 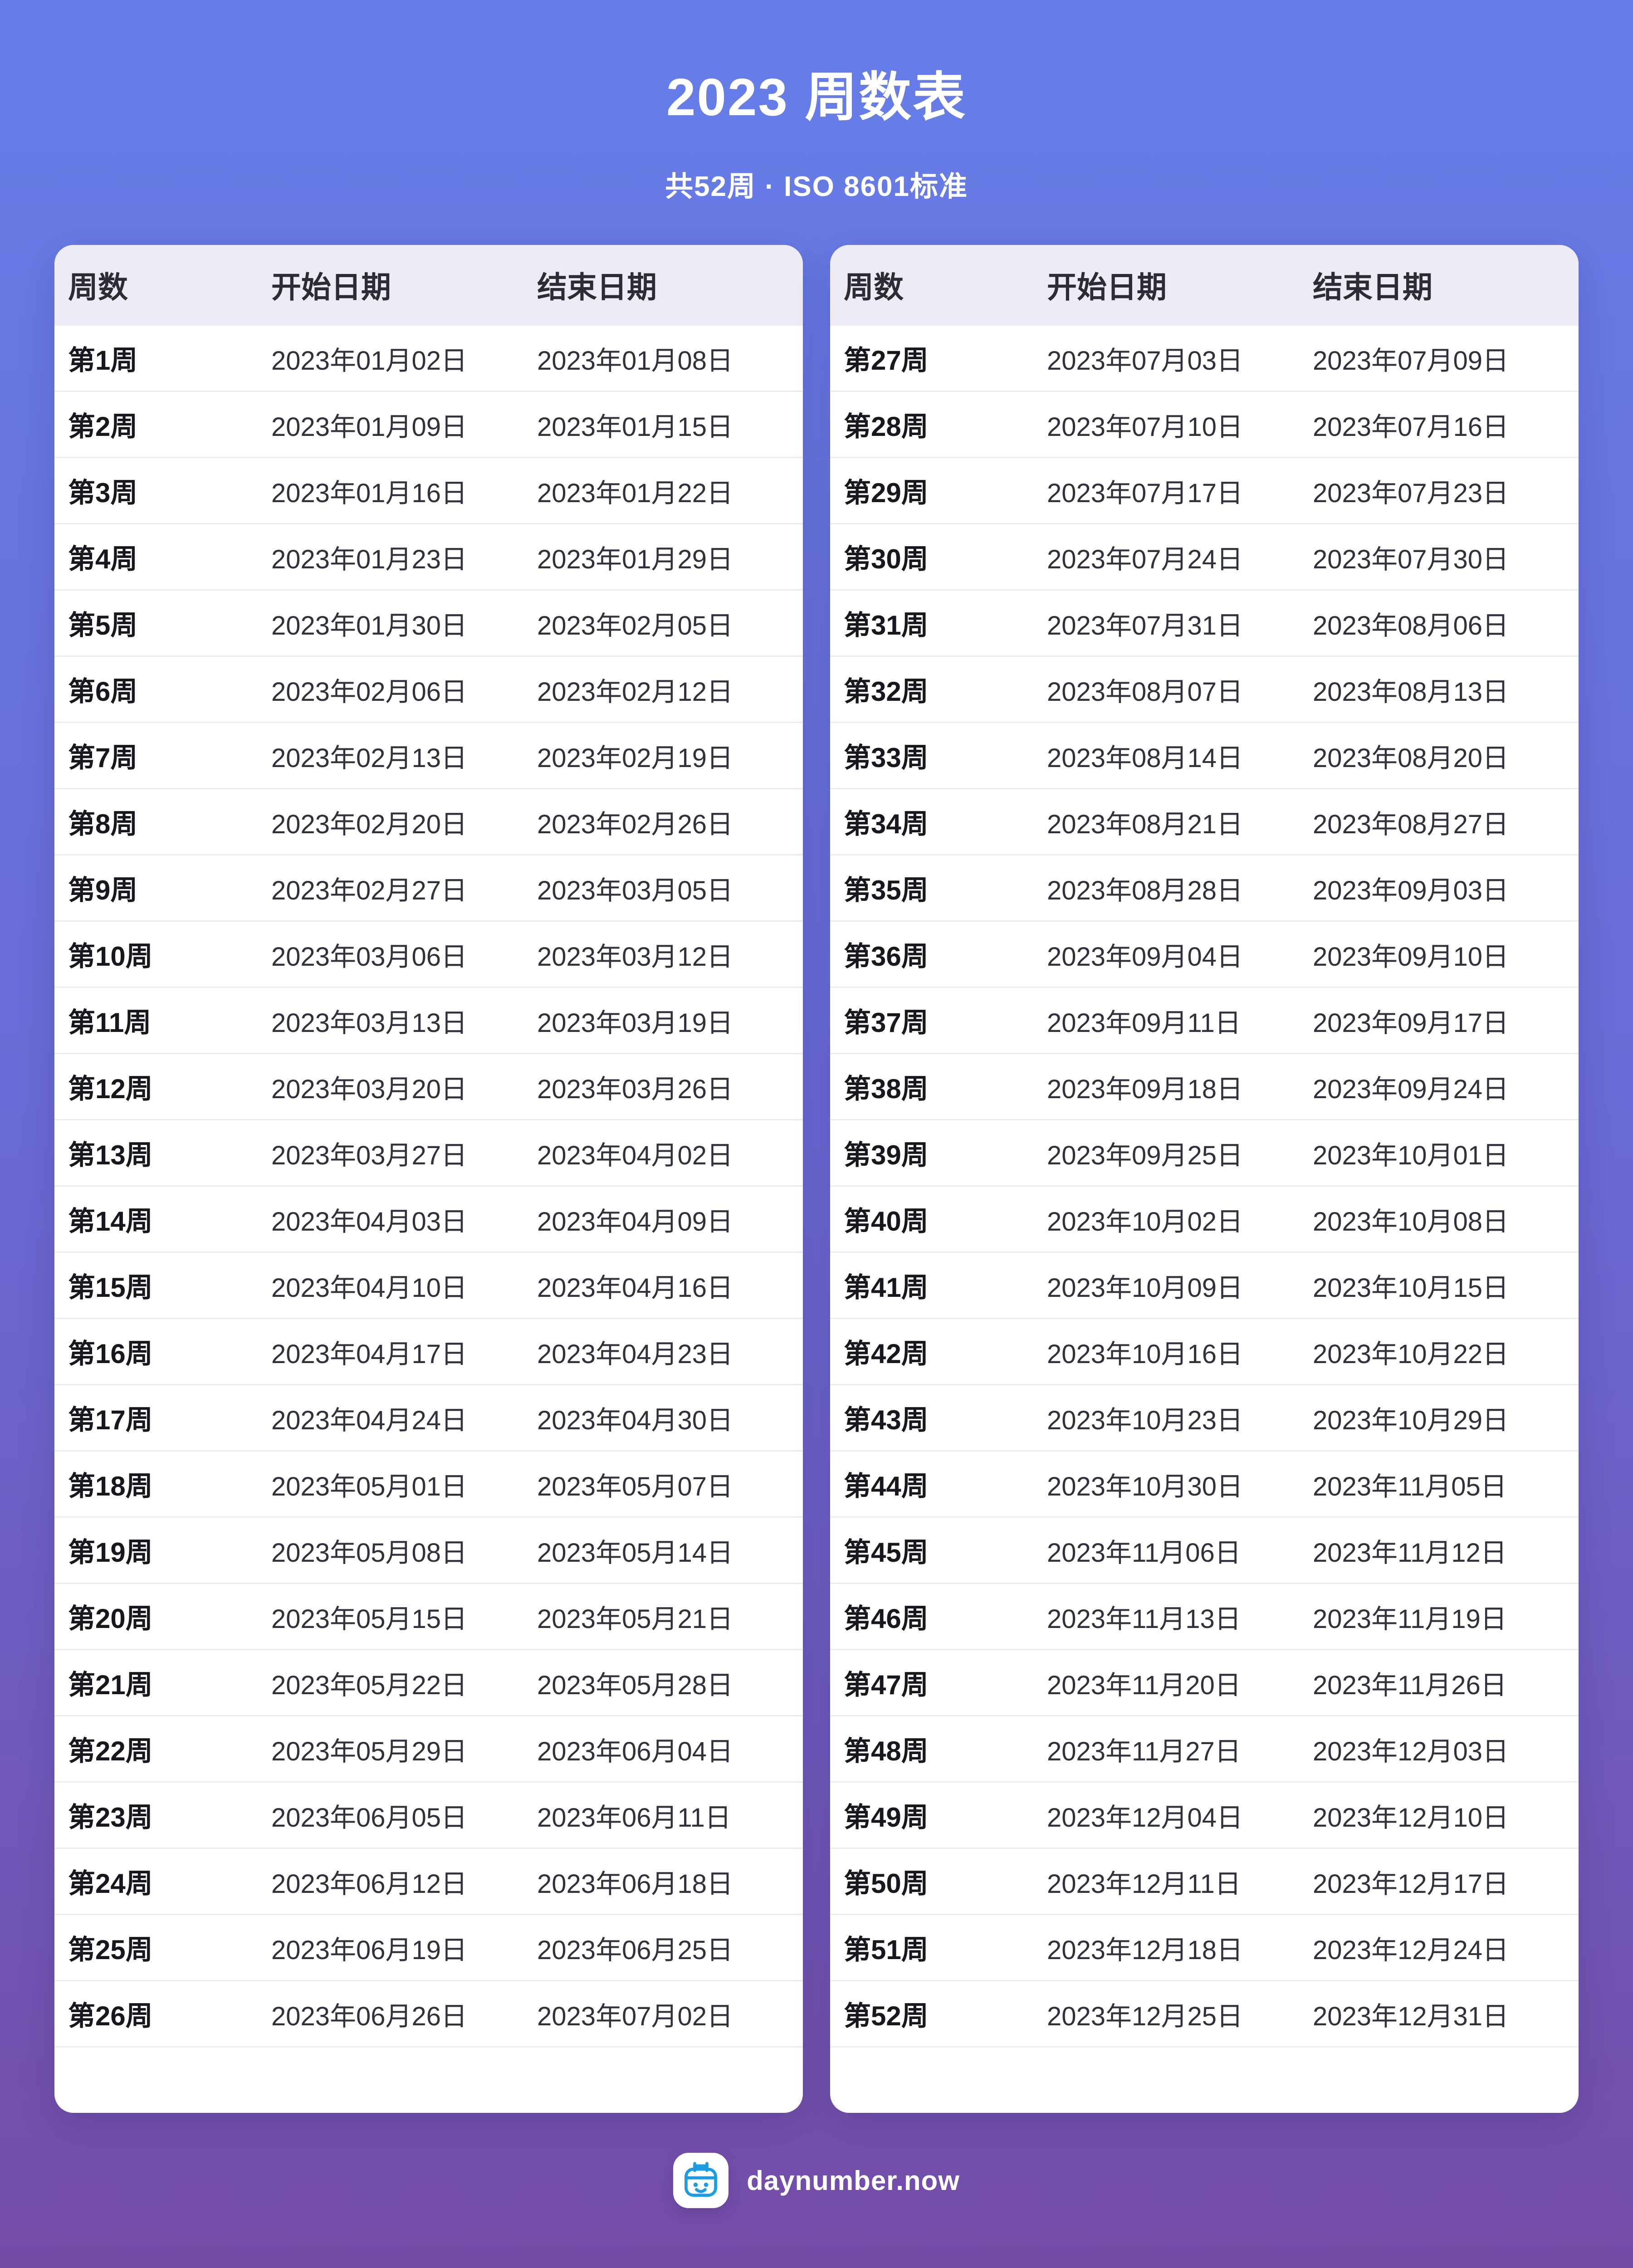 What do you see at coordinates (404, 1218) in the screenshot?
I see `start-date-cell: 2023年04月03日` at bounding box center [404, 1218].